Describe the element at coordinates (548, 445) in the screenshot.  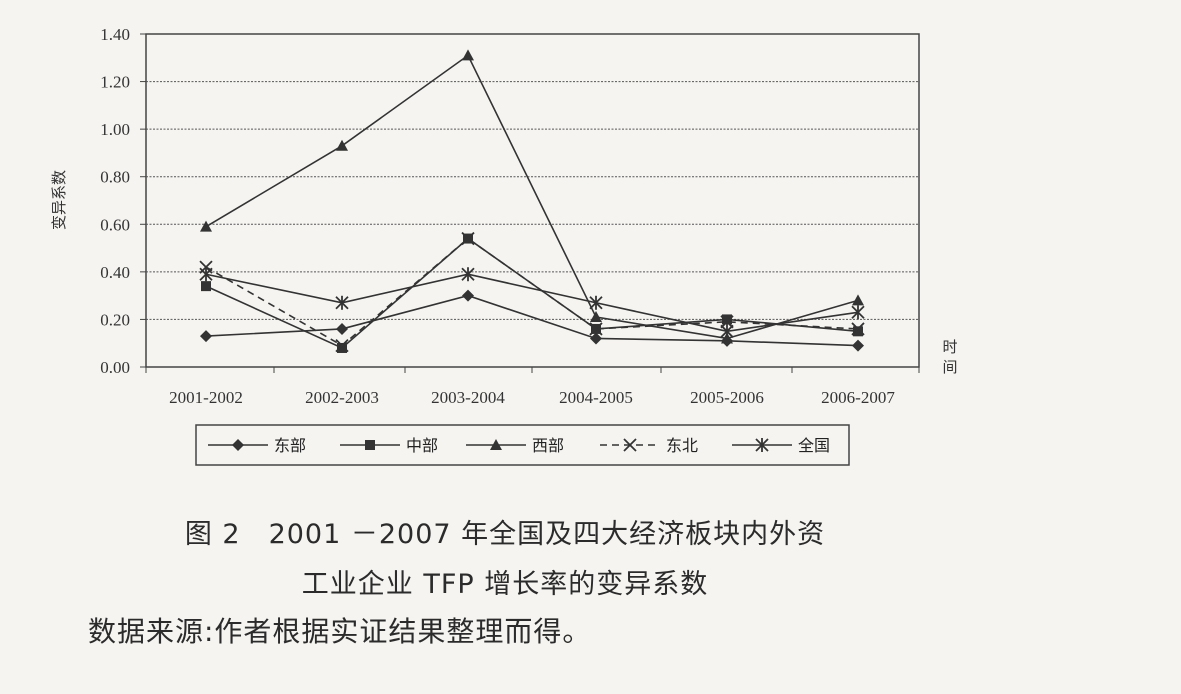
I see `legend-label: 西部` at that location.